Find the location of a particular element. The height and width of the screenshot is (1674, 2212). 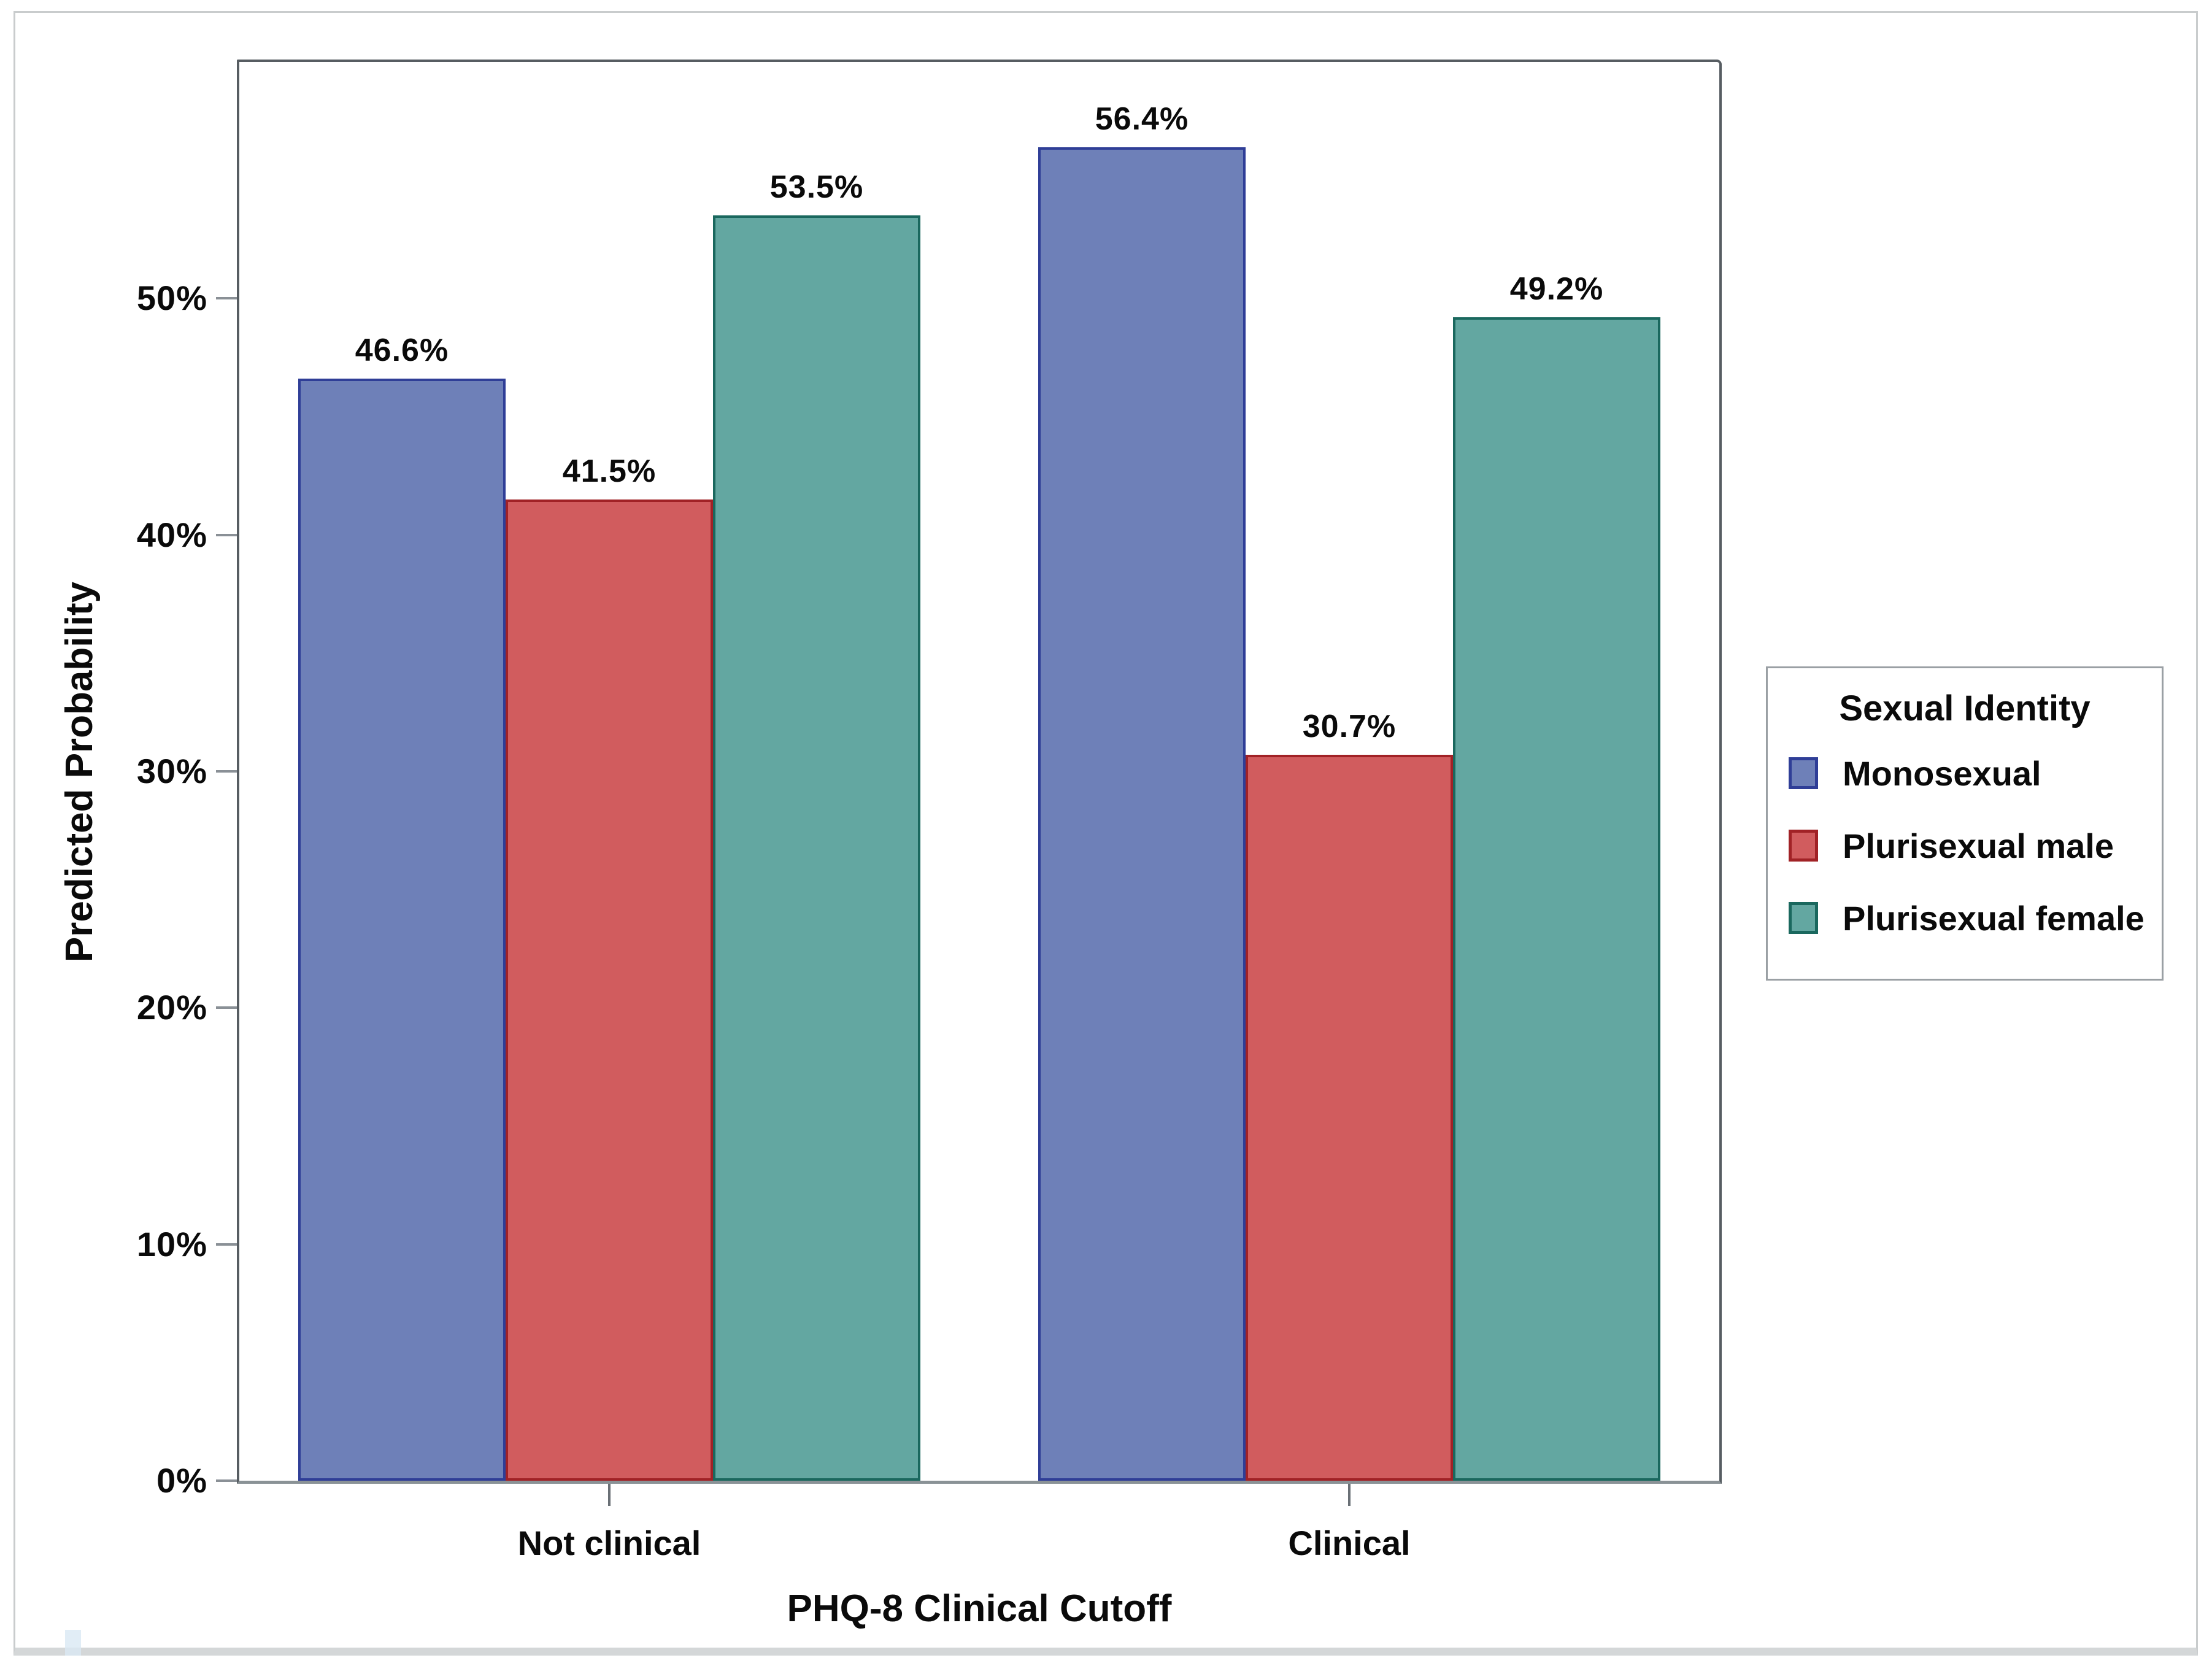

bar-value-label: 53.5% is located at coordinates (817, 187).